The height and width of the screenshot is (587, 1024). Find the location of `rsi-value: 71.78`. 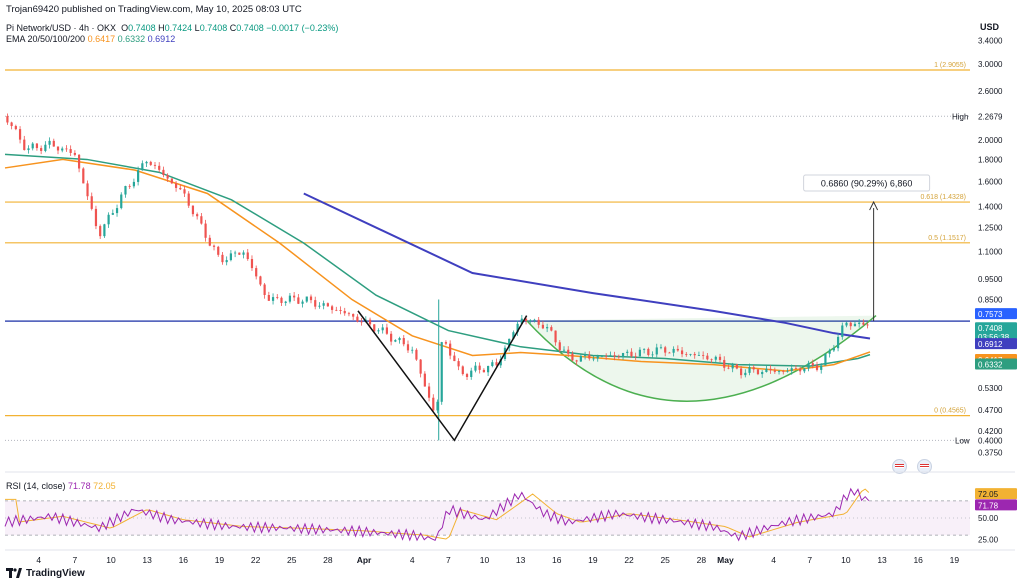

rsi-value: 71.78 is located at coordinates (79, 486).